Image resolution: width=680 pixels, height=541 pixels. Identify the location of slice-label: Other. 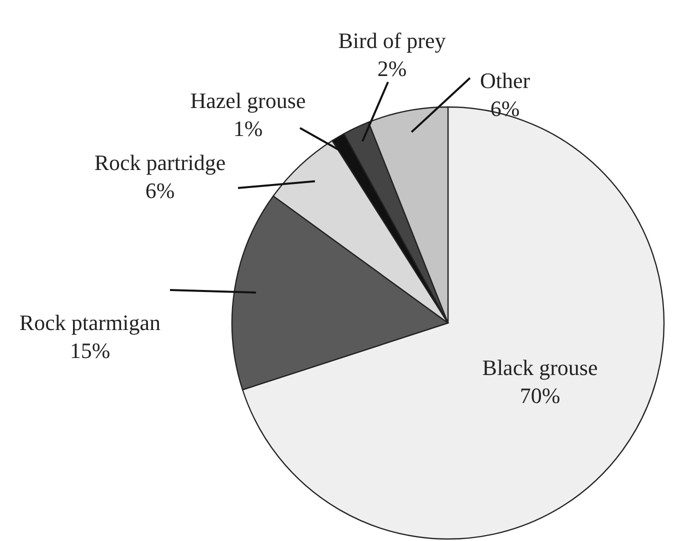
(505, 80).